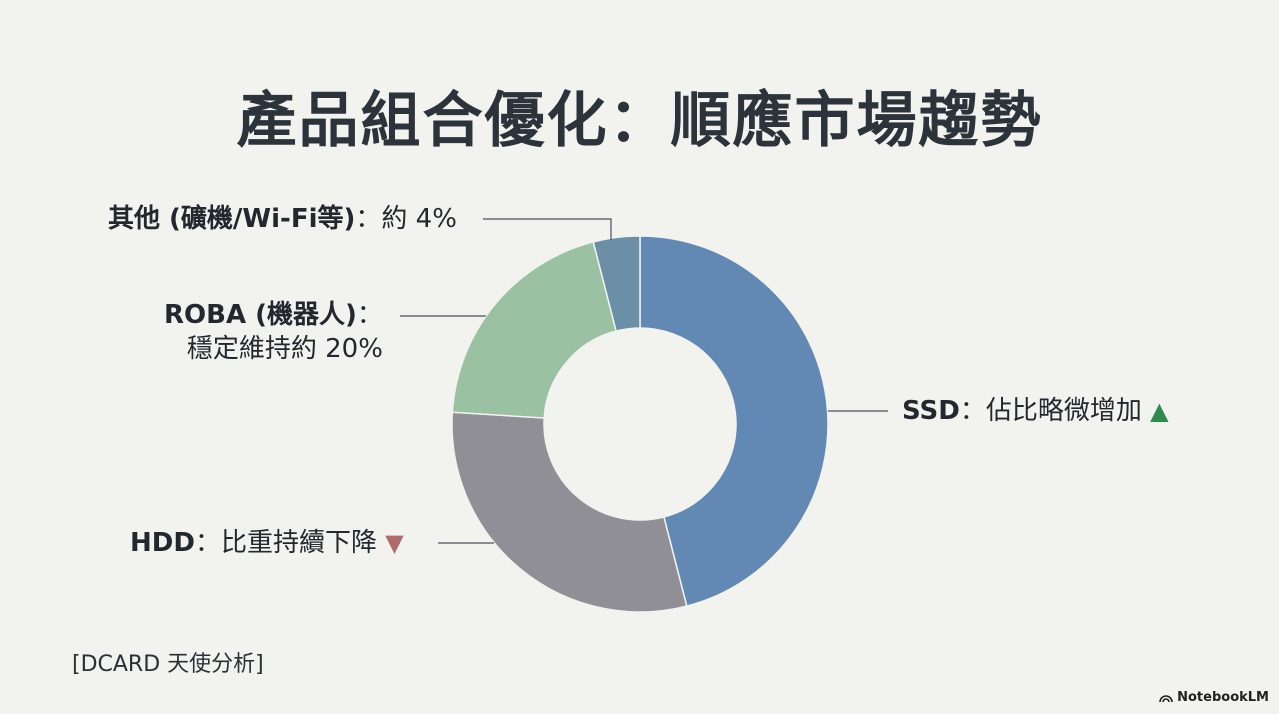 The width and height of the screenshot is (1279, 714). I want to click on label-hdd-desc: 比重持續下降, so click(298, 543).